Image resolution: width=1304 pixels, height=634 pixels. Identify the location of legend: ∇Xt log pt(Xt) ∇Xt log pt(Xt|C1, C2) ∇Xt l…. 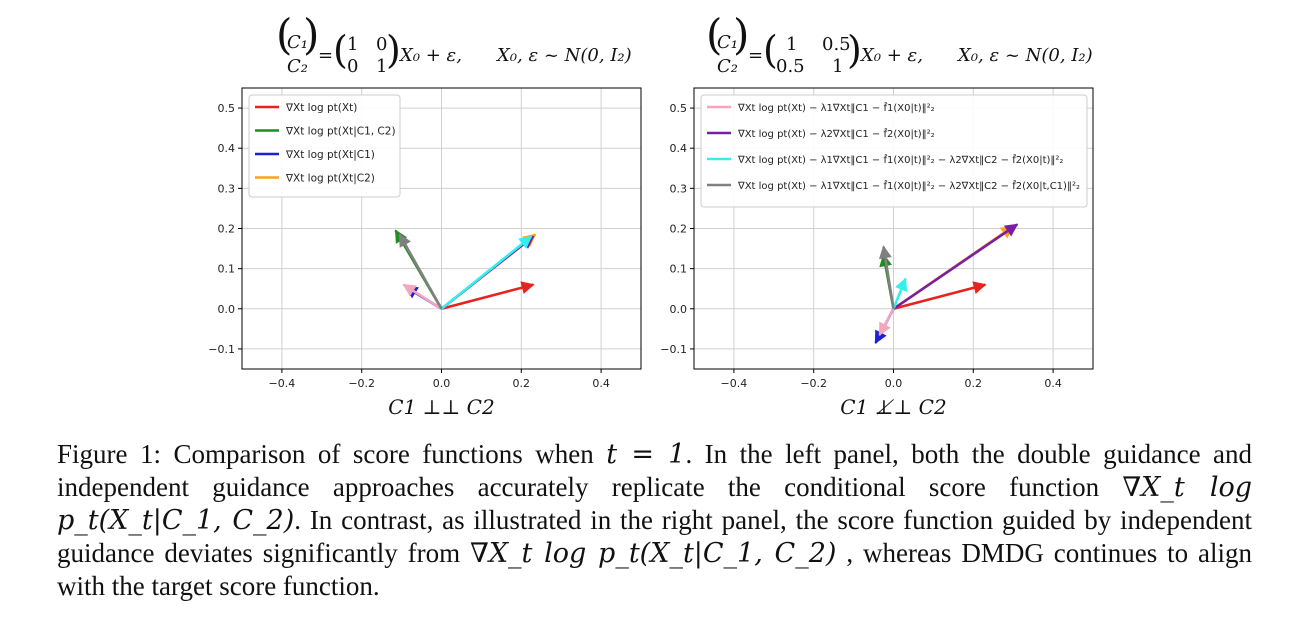
(324, 146).